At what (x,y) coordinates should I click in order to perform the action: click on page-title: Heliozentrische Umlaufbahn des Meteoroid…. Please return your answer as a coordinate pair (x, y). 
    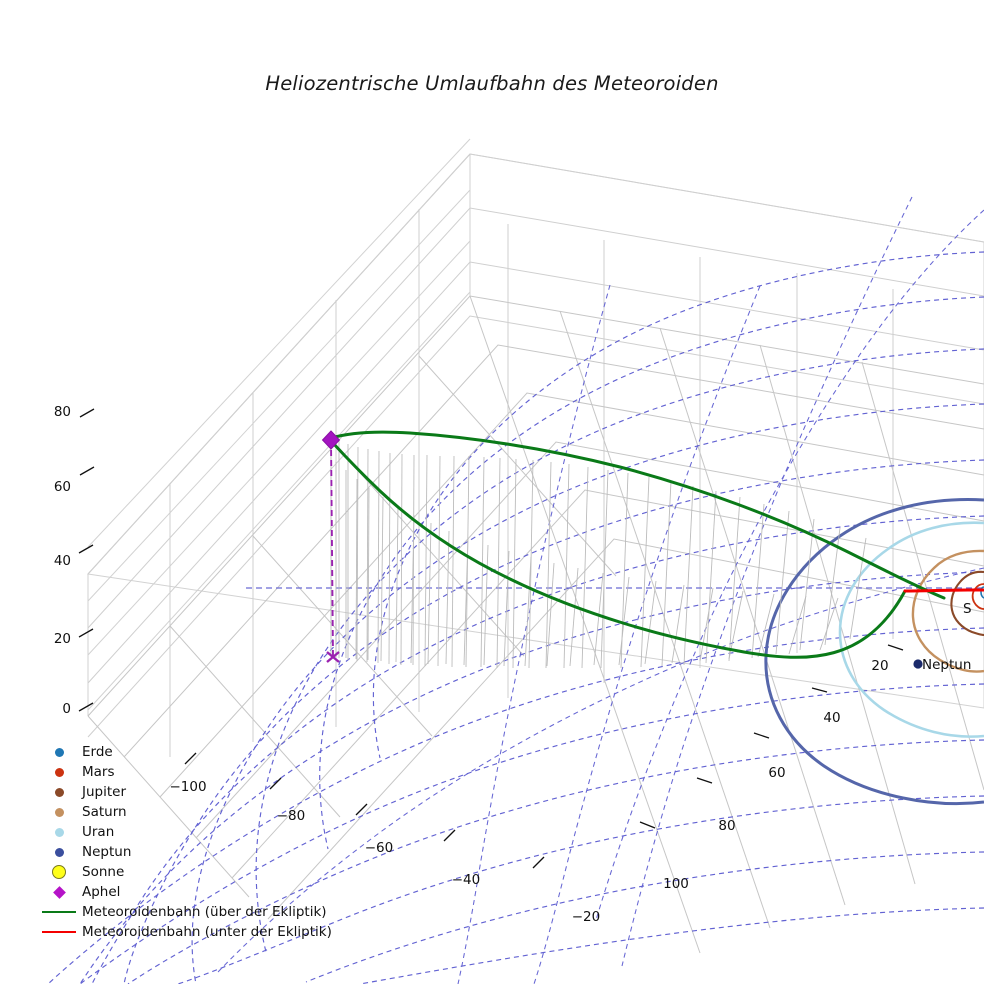
    Looking at the image, I should click on (492, 83).